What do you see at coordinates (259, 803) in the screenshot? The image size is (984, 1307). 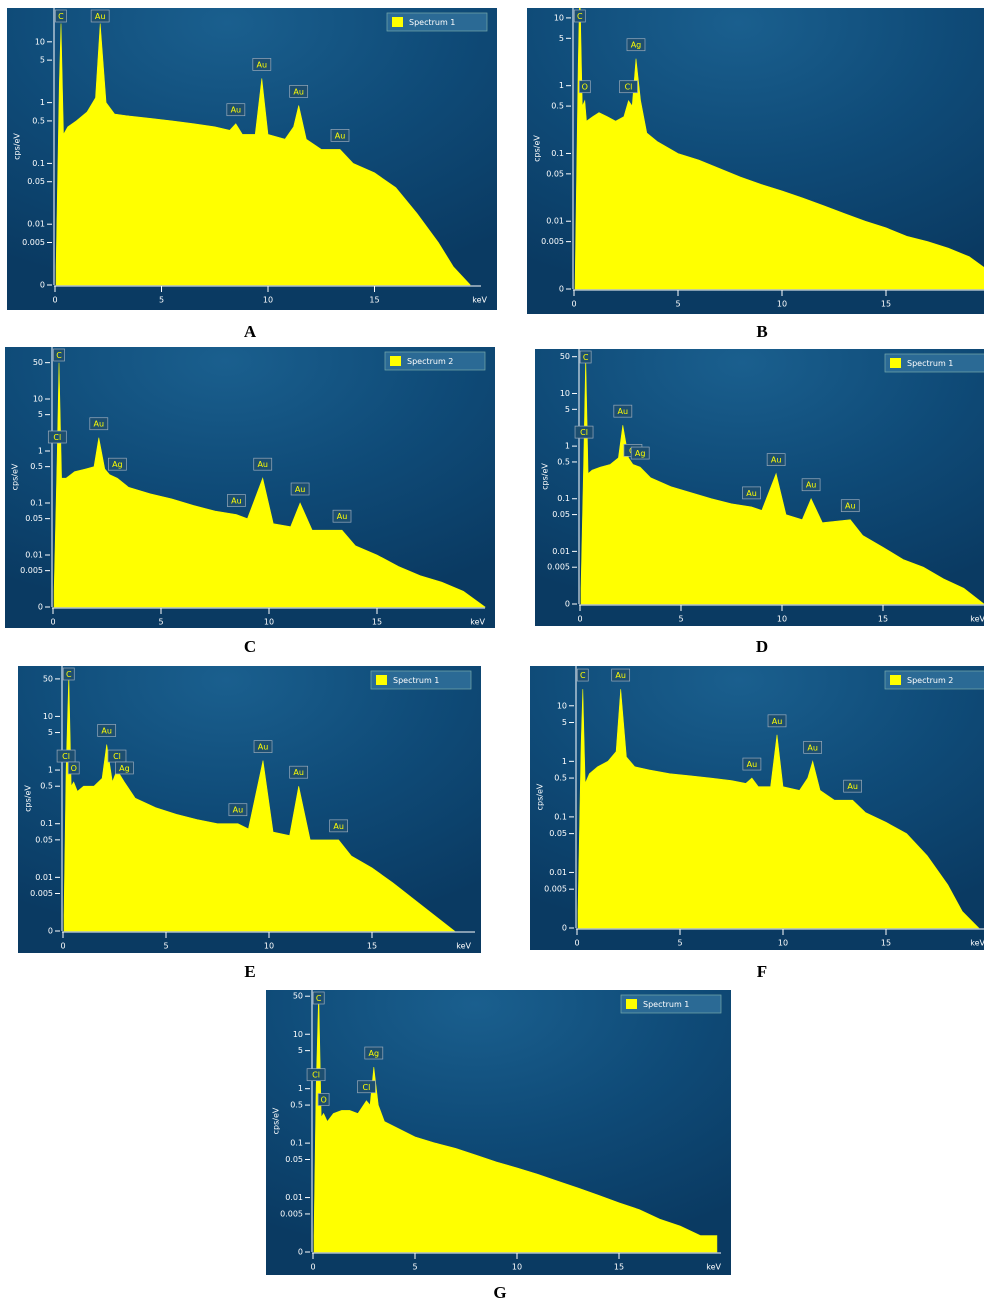 I see `spectrum-area` at bounding box center [259, 803].